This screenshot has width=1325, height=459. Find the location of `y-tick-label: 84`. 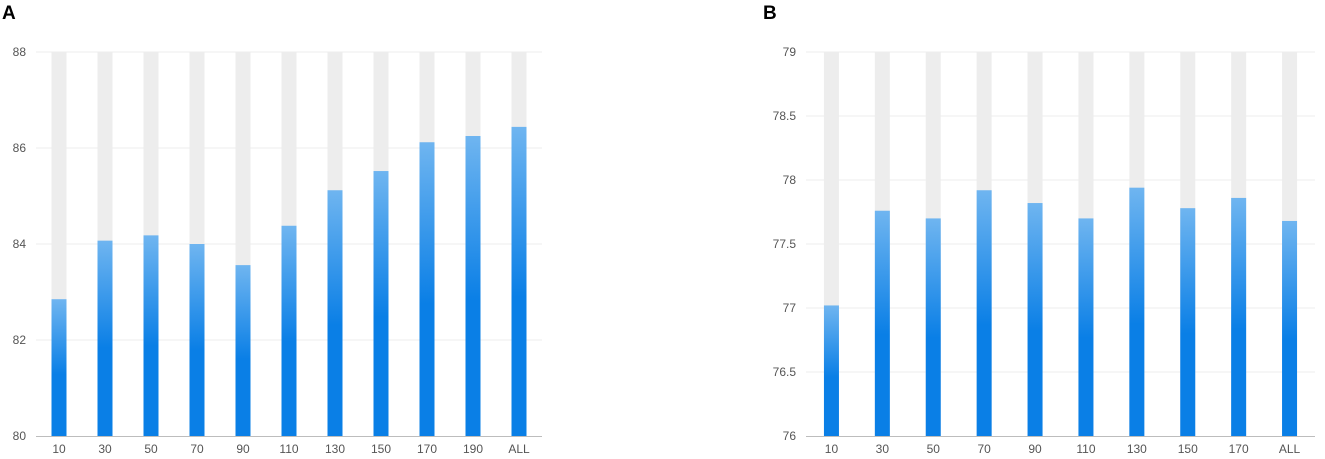

y-tick-label: 84 is located at coordinates (20, 244).